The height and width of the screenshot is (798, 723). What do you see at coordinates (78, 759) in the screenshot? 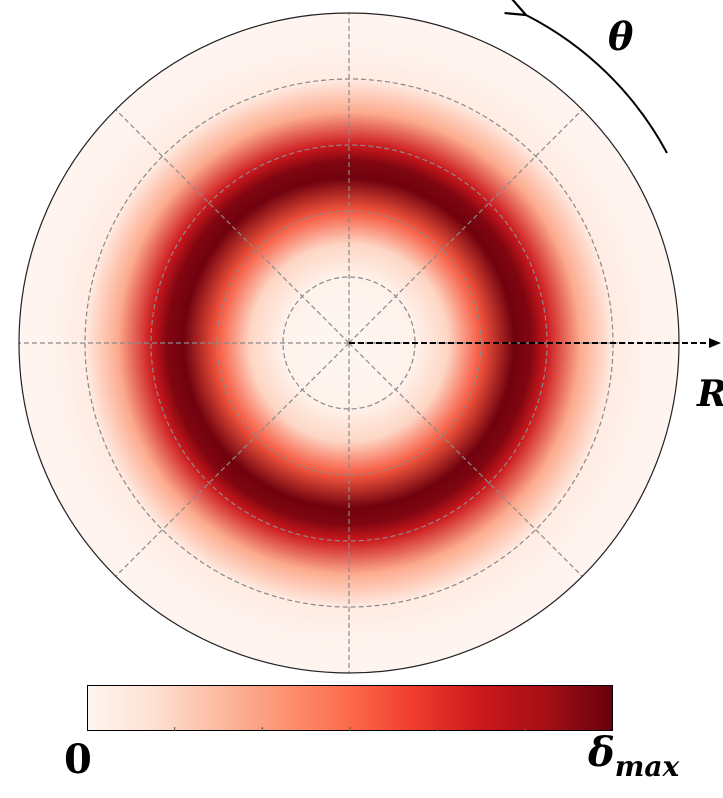
I see `colorbar-min-label: 0` at bounding box center [78, 759].